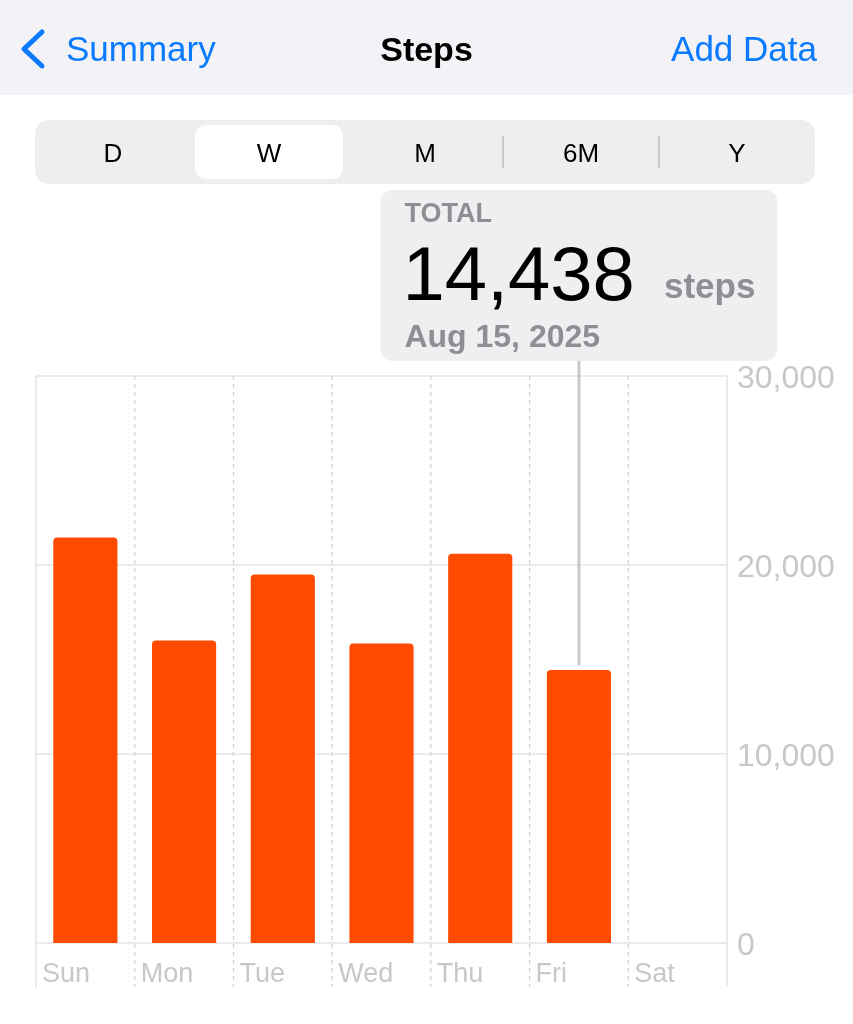 The image size is (853, 1024). Describe the element at coordinates (502, 336) in the screenshot. I see `text: Aug 15, 2025` at that location.